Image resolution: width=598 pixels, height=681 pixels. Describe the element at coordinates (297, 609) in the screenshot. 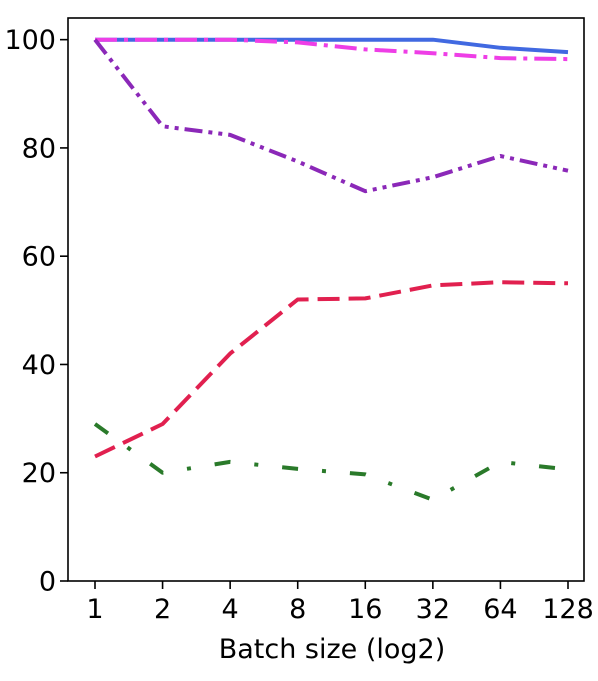

I see `x-tick-label-8: 8` at that location.